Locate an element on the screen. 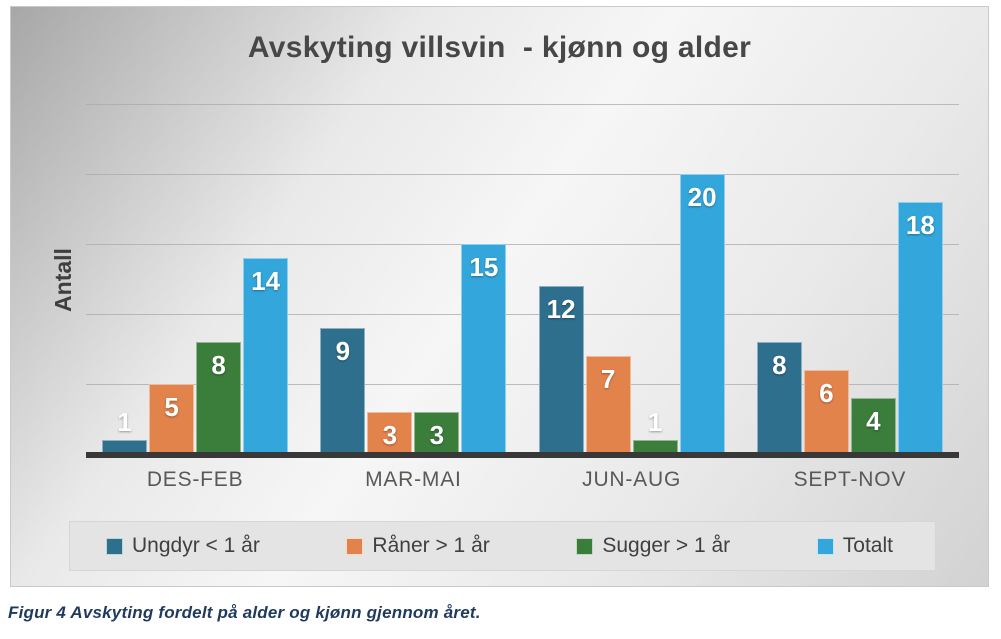  category-label-mar-mai: MAR-MAI is located at coordinates (413, 479).